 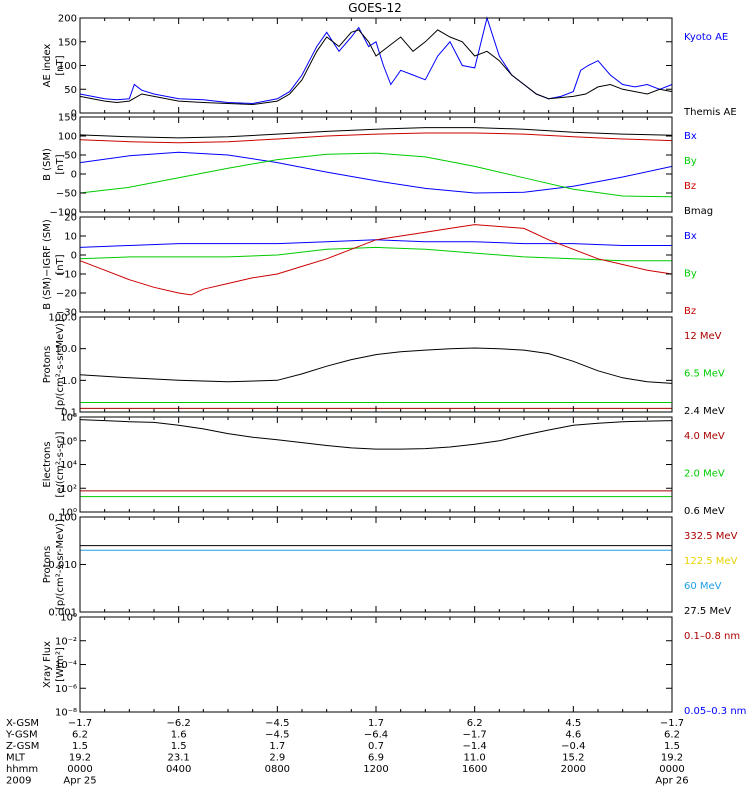 I want to click on y-tick-label-dbsm-4: 10, so click(x=70, y=237).